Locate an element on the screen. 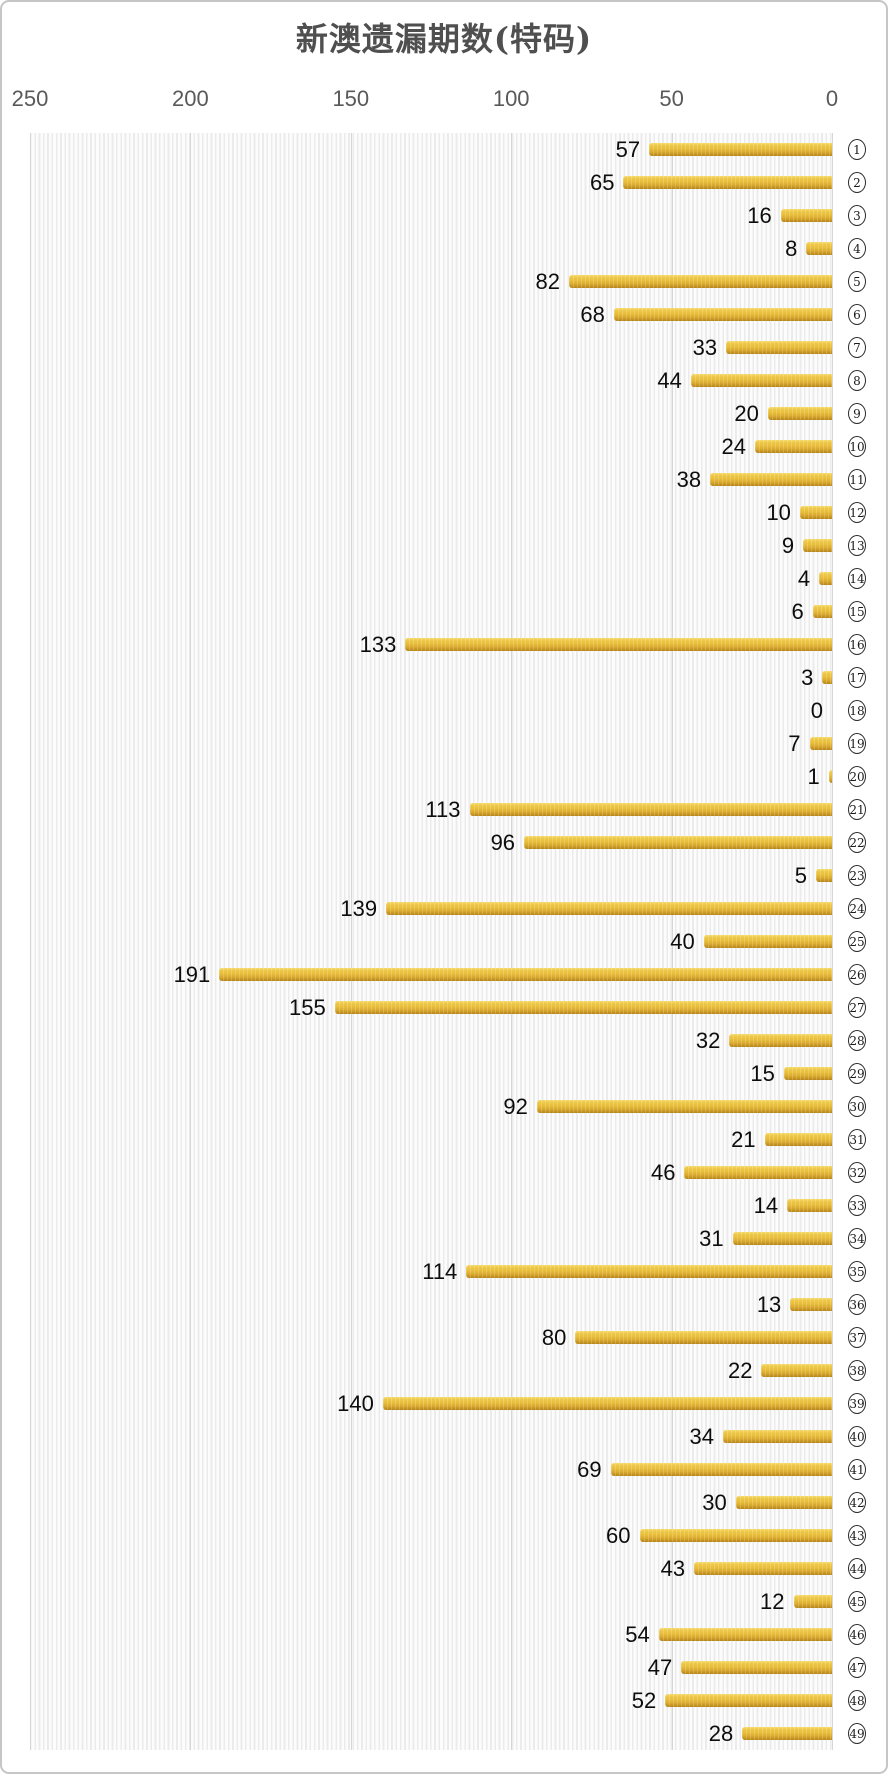 The height and width of the screenshot is (1774, 888). category-circled-number: 34 is located at coordinates (857, 1238).